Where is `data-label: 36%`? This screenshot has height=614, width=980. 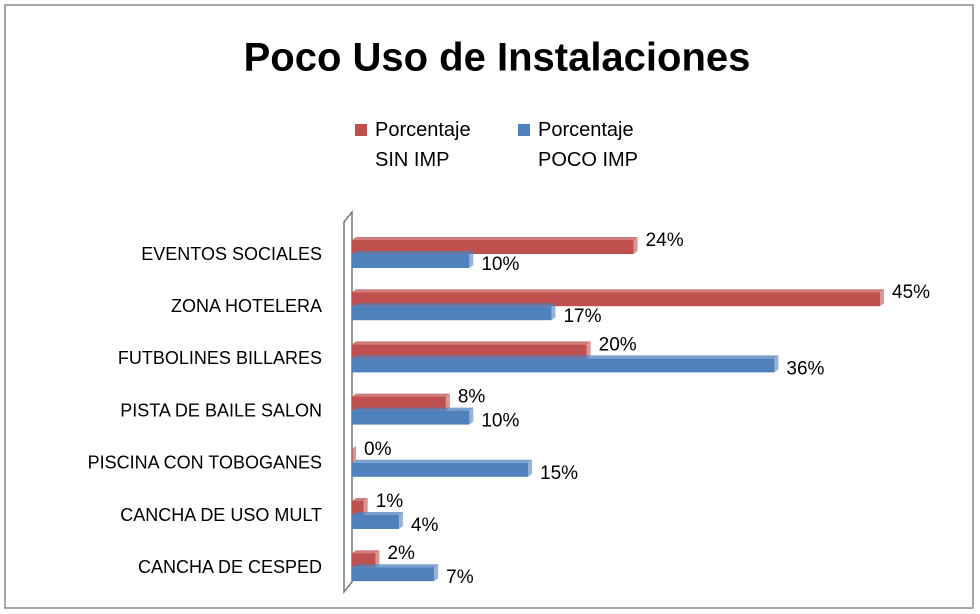
data-label: 36% is located at coordinates (805, 368).